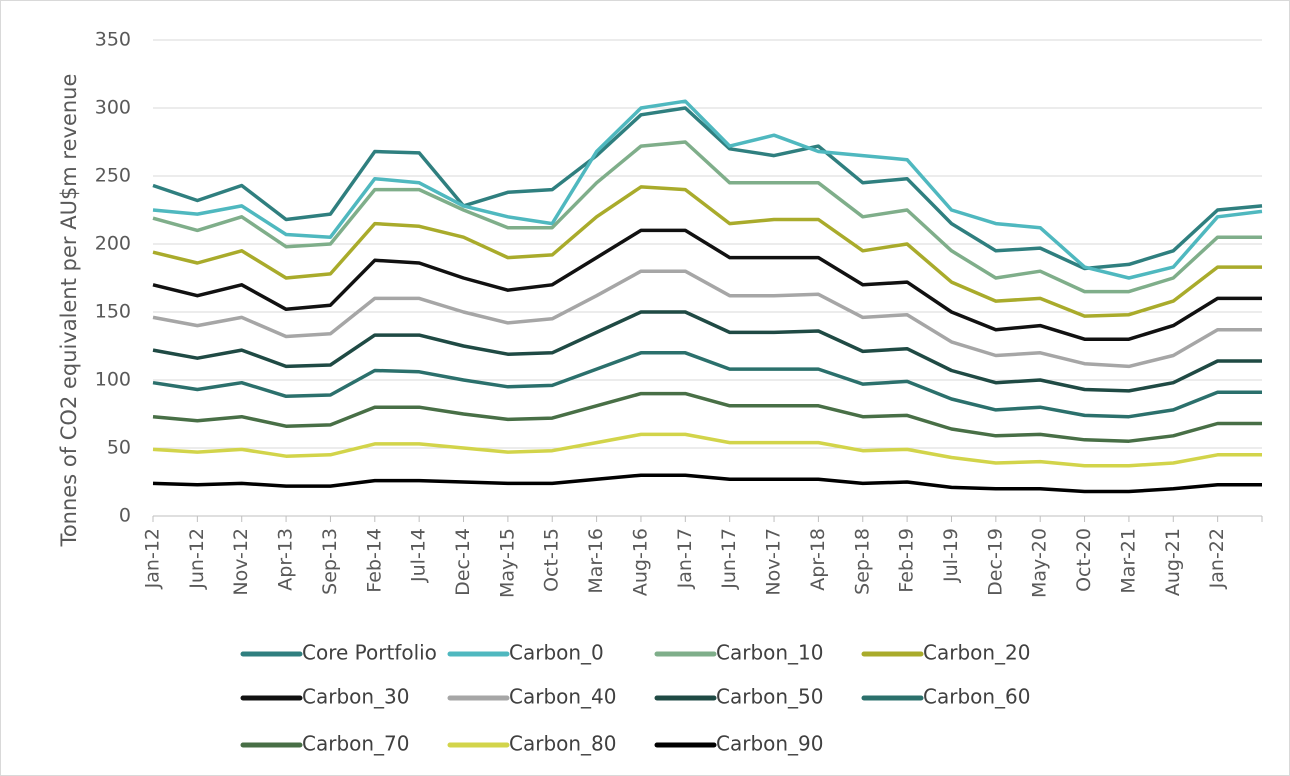 The width and height of the screenshot is (1290, 776). Describe the element at coordinates (197, 559) in the screenshot. I see `x-tick-label: Jun-12` at that location.